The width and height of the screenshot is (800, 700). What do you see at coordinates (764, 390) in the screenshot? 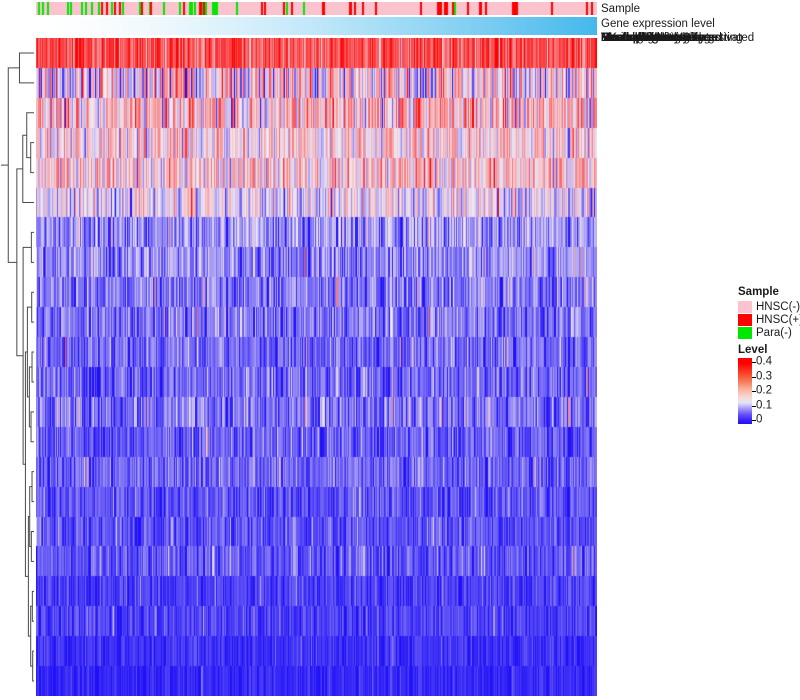
I see `level-tick-label: 0.2` at bounding box center [764, 390].